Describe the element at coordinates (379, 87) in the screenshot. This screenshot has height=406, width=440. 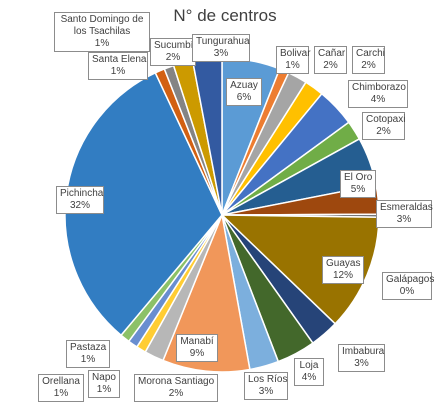
I see `data-label-name: Chimborazo` at that location.